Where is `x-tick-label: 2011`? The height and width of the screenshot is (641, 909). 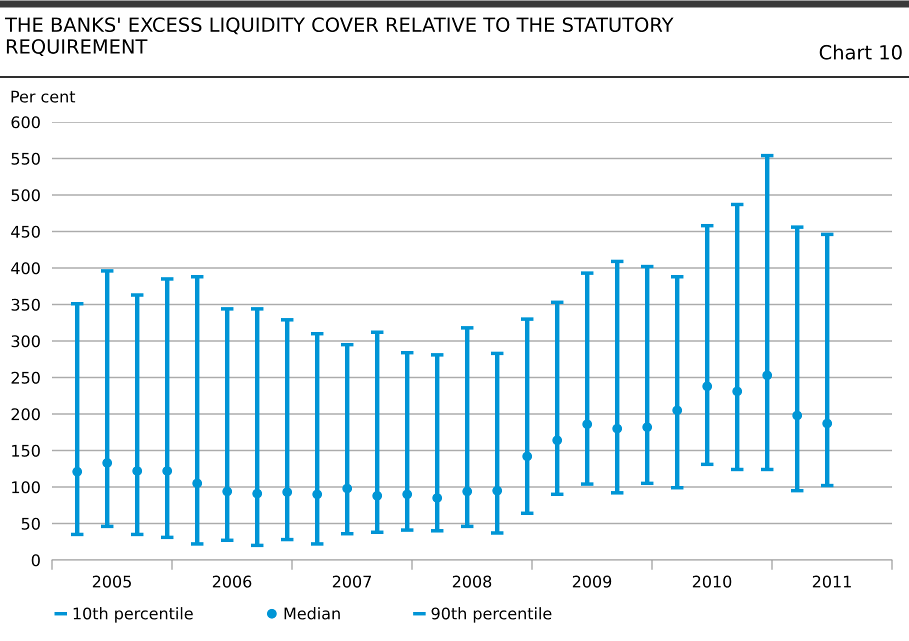
x-tick-label: 2011 is located at coordinates (831, 582).